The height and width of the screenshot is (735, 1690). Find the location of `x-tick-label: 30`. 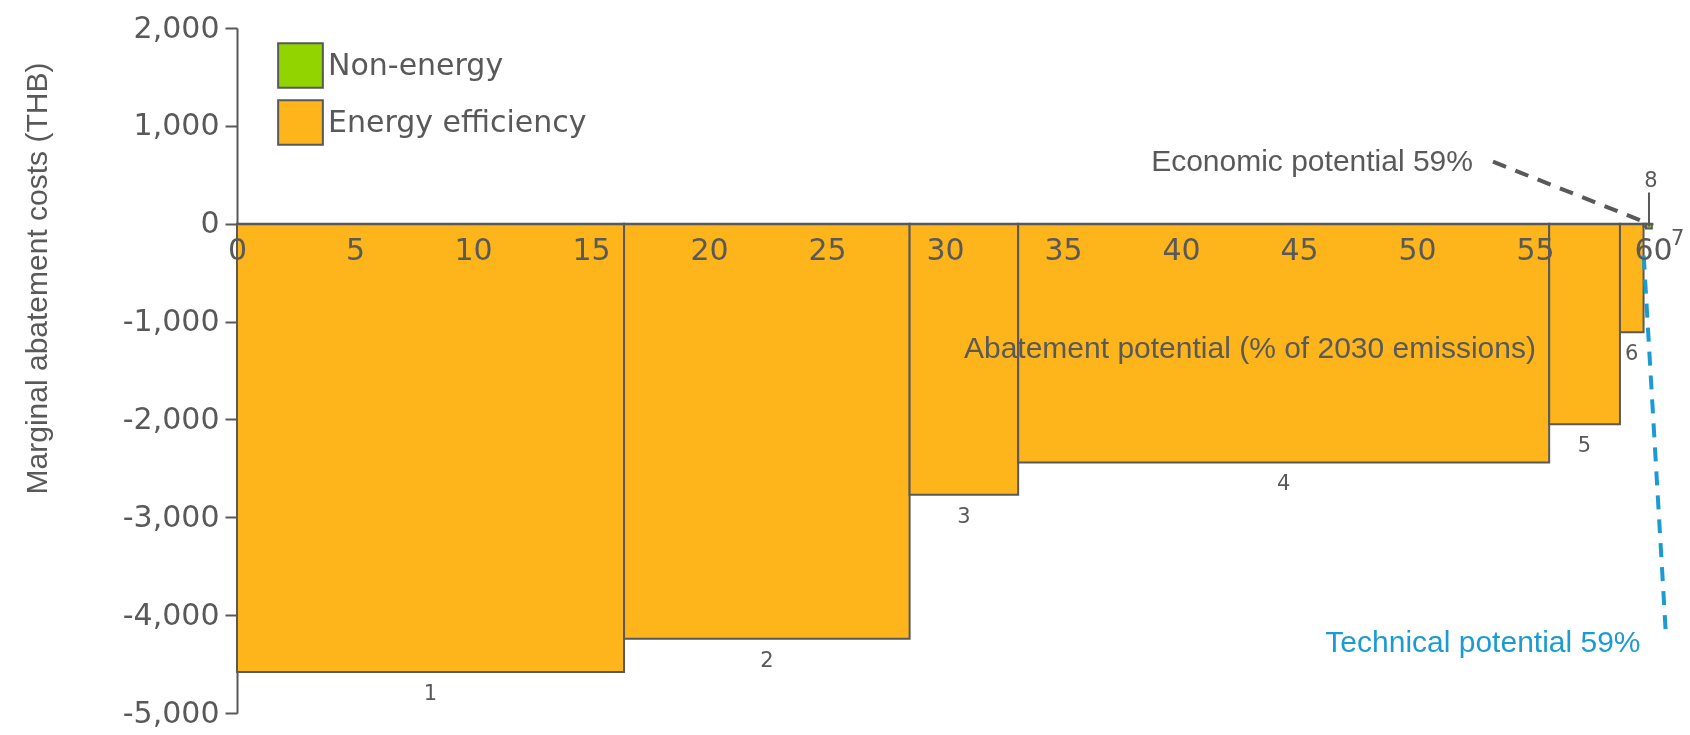

x-tick-label: 30 is located at coordinates (945, 250).